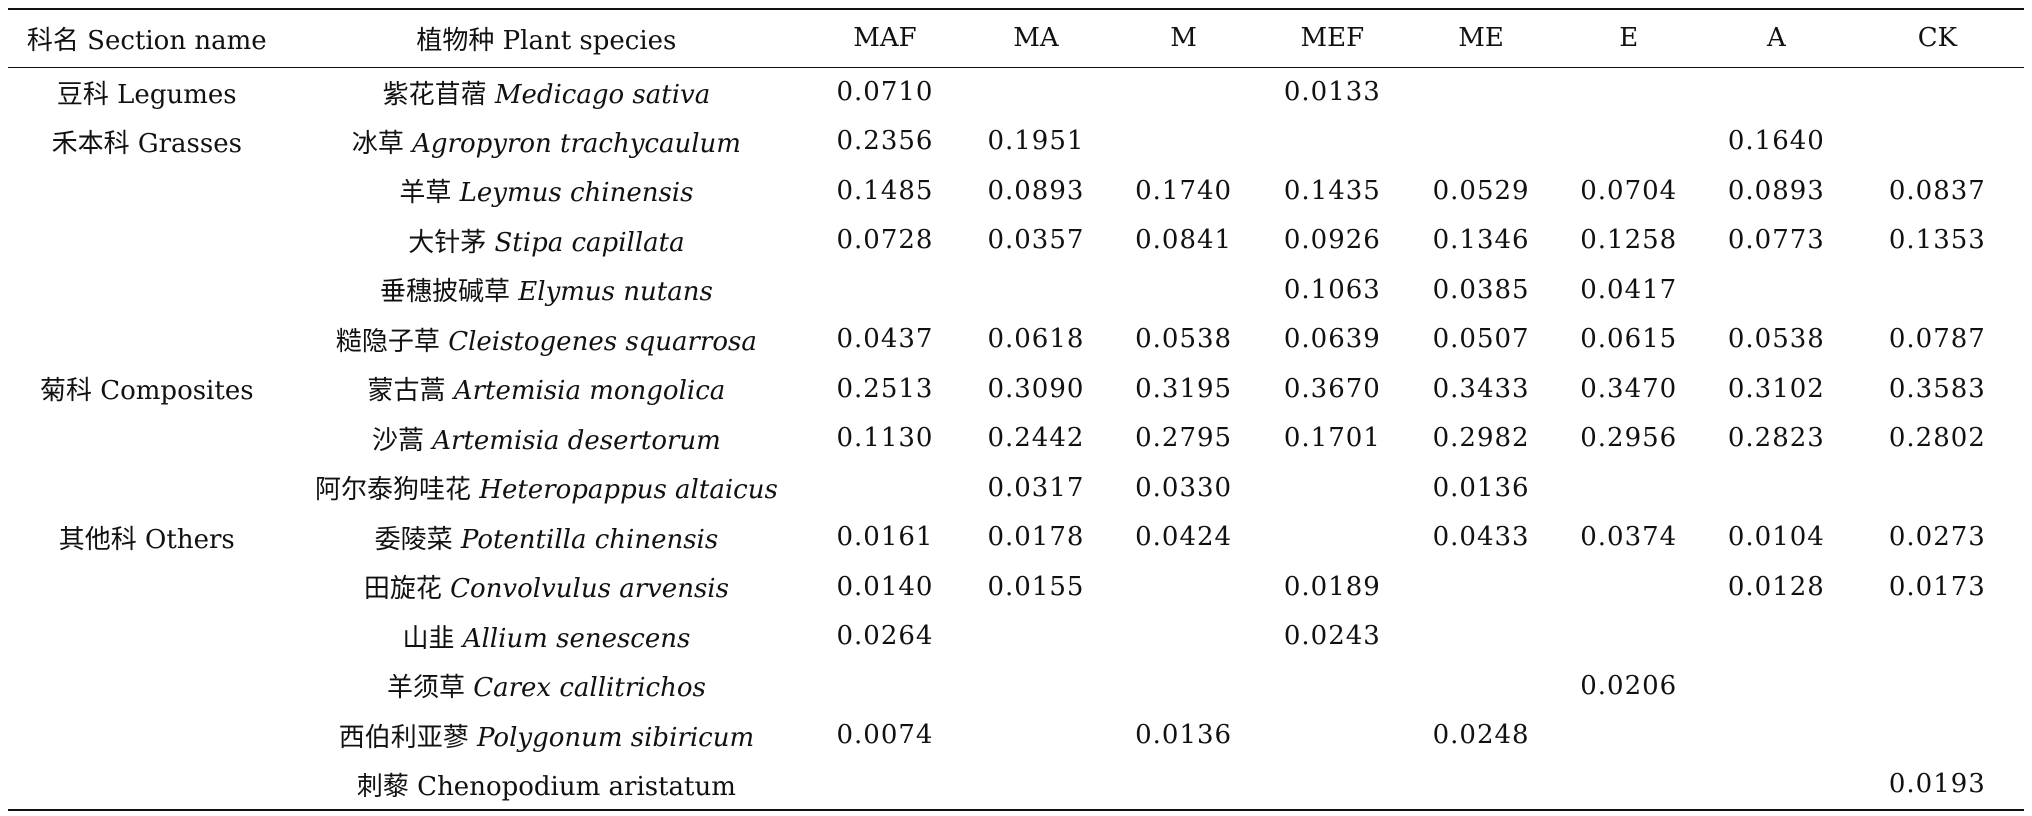 Image resolution: width=2032 pixels, height=816 pixels. What do you see at coordinates (1036, 339) in the screenshot?
I see `value-cell: 0.0618` at bounding box center [1036, 339].